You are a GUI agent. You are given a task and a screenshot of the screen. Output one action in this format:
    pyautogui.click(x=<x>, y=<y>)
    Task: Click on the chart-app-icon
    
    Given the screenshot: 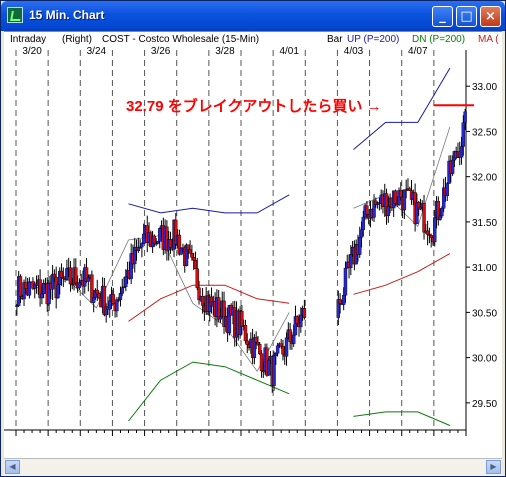 What is the action you would take?
    pyautogui.click(x=15, y=15)
    